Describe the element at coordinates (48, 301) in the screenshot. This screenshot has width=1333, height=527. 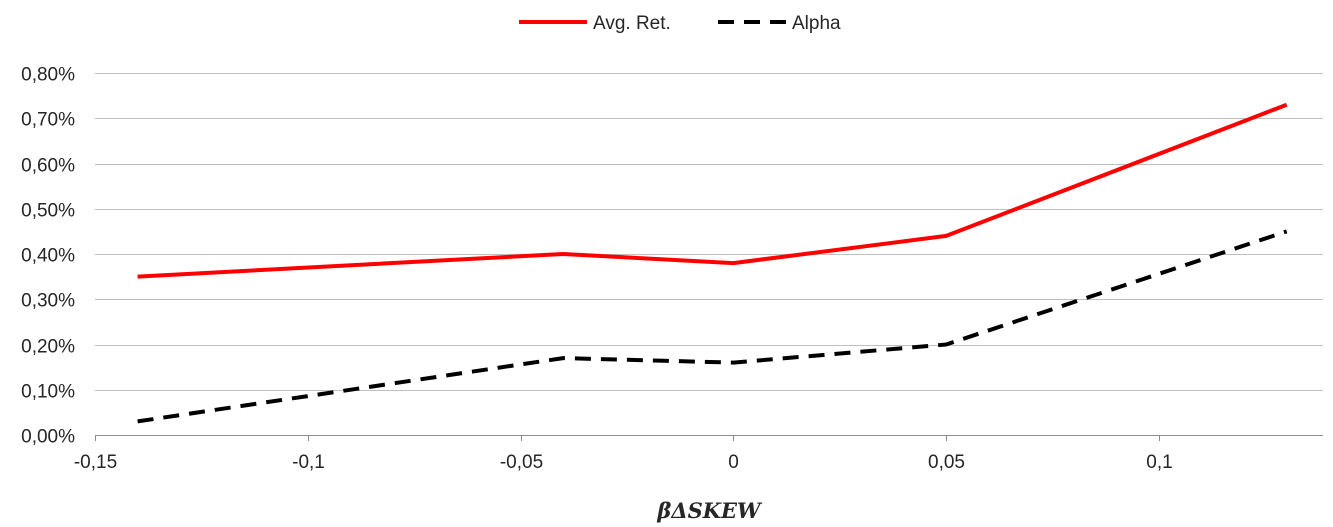
I see `y-tick-label: 0,30%` at that location.